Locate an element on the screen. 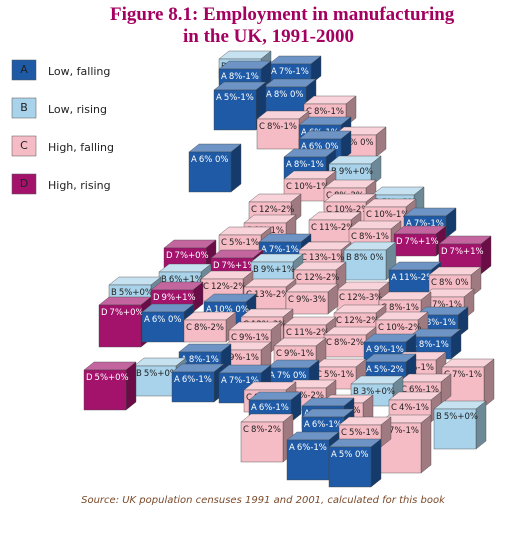 This screenshot has width=527, height=540. block: C 9%-3% is located at coordinates (312, 299).